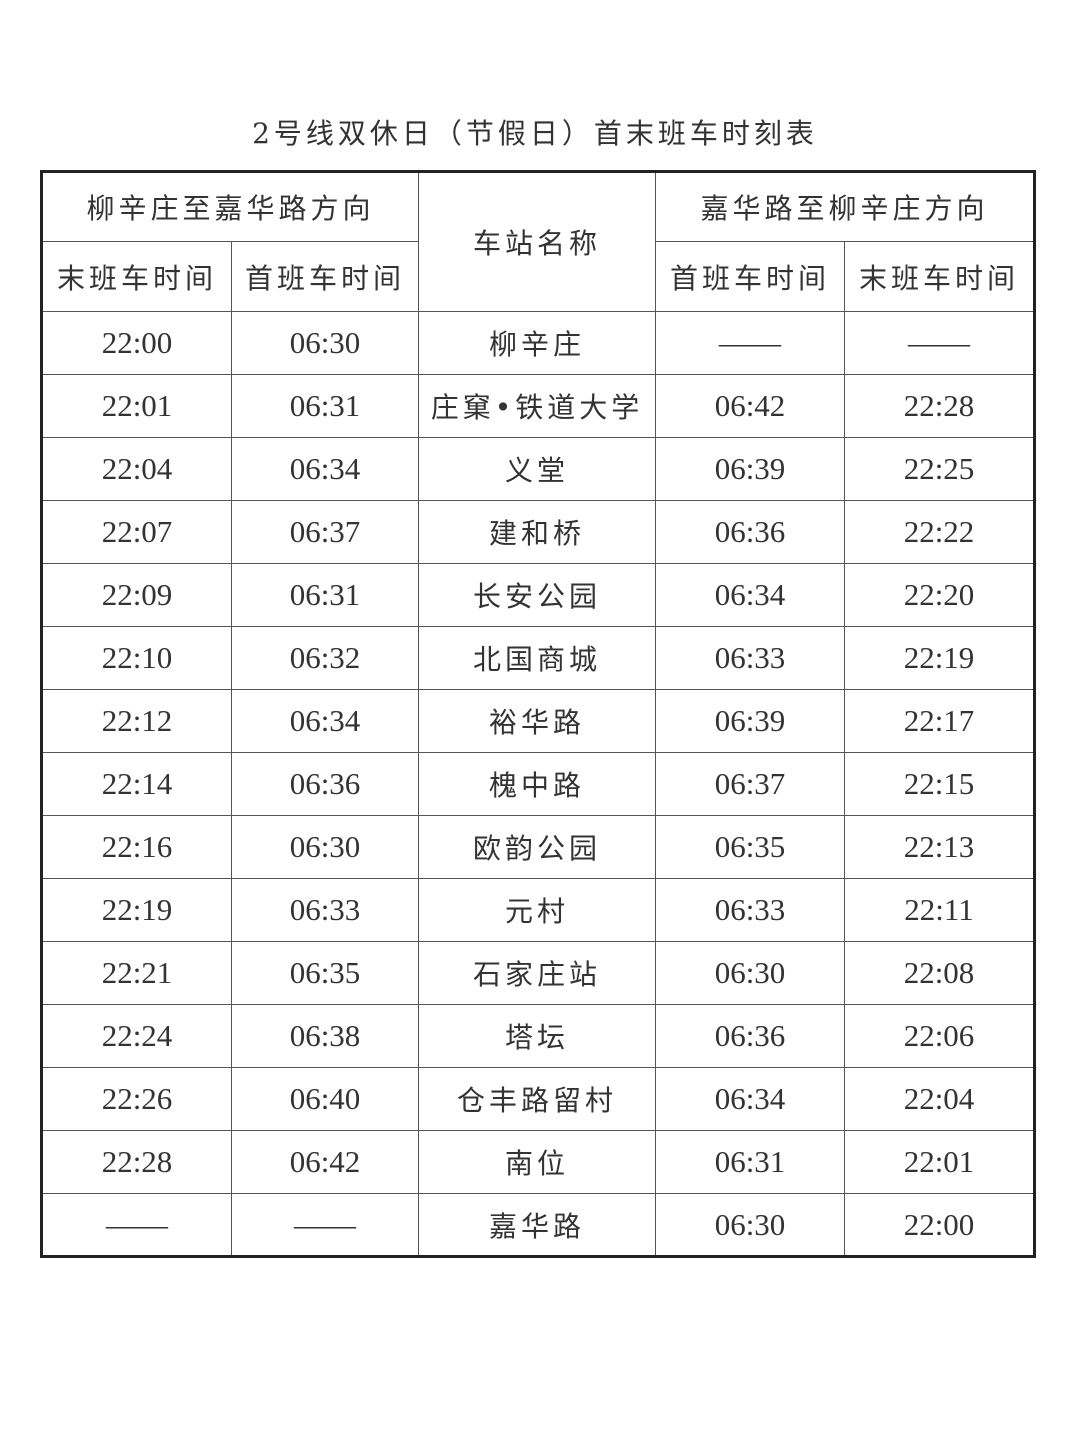  Describe the element at coordinates (750, 276) in the screenshot. I see `header-first-train-b: 首班车时间` at that location.